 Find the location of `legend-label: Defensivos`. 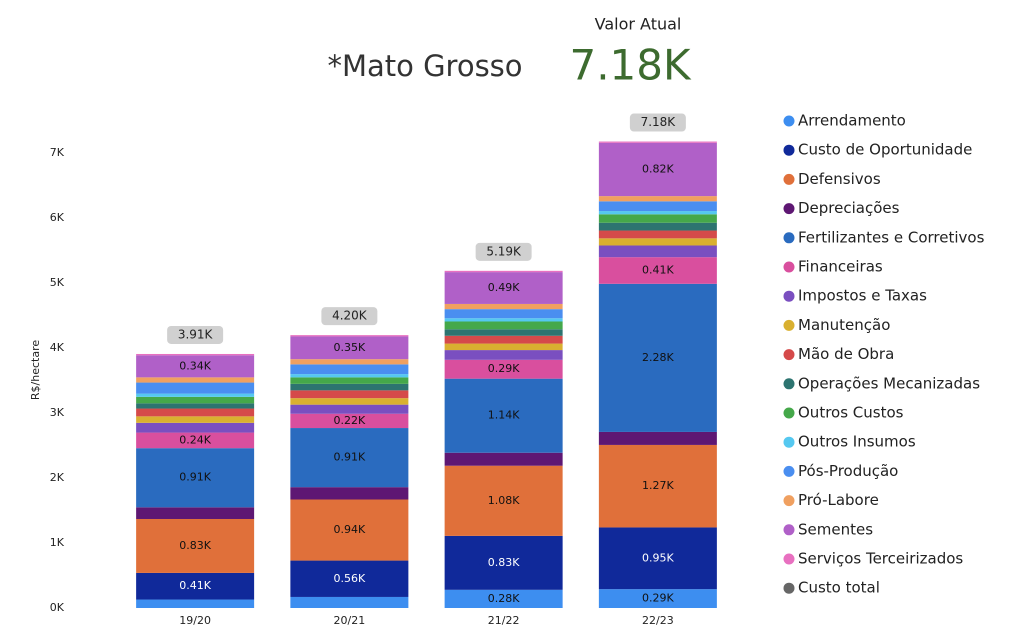

legend-label: Defensivos is located at coordinates (839, 179).